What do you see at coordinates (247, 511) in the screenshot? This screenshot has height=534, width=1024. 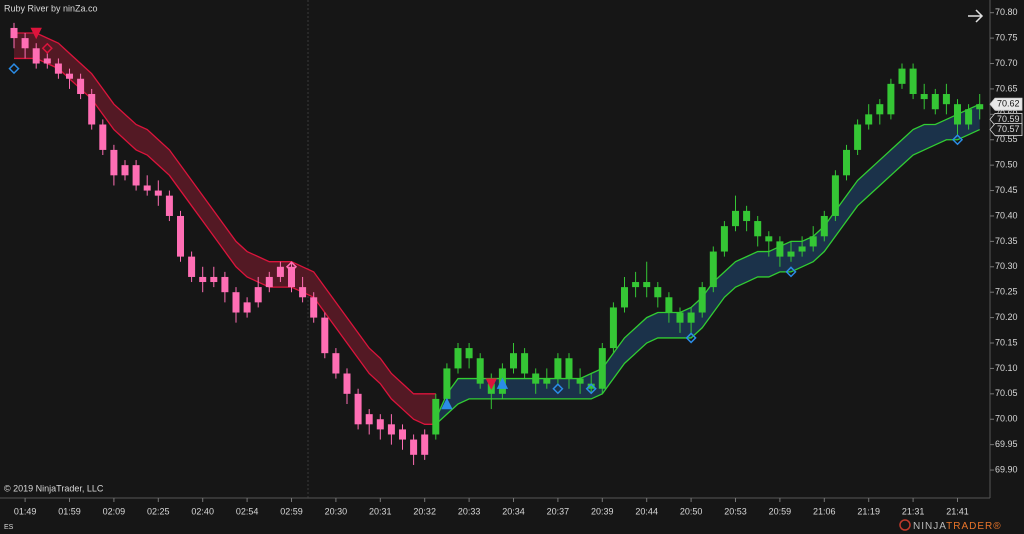 I see `x-tick-label: 02:54` at bounding box center [247, 511].